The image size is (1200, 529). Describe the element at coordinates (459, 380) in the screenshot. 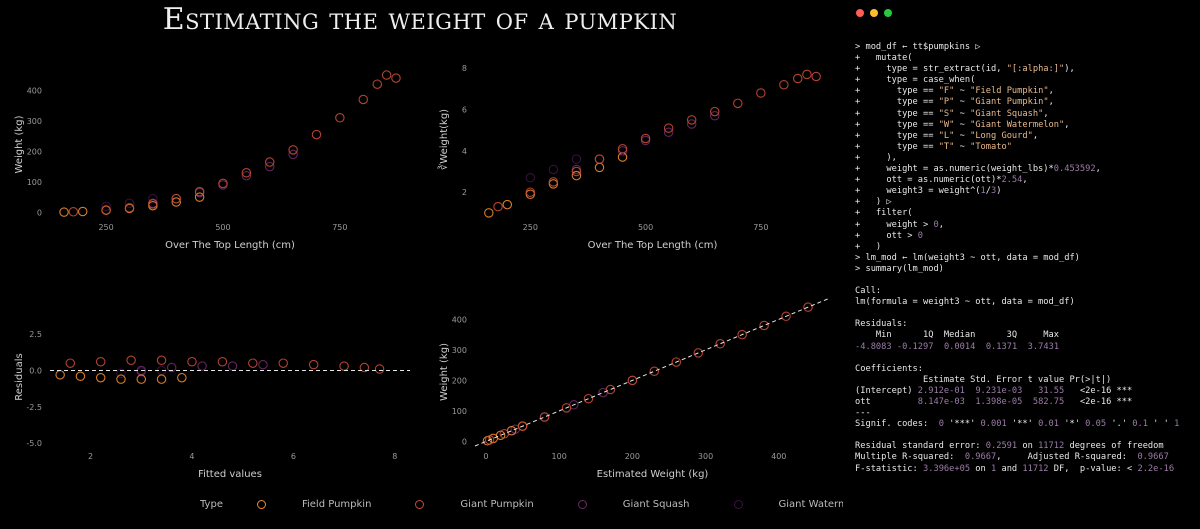

I see `y-tick-label: 200` at that location.